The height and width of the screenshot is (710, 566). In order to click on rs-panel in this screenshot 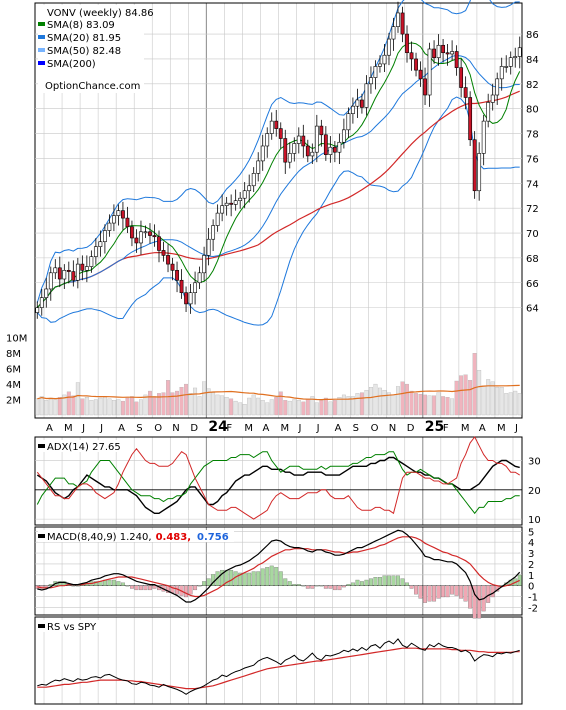, I will do `click(278, 666)`.